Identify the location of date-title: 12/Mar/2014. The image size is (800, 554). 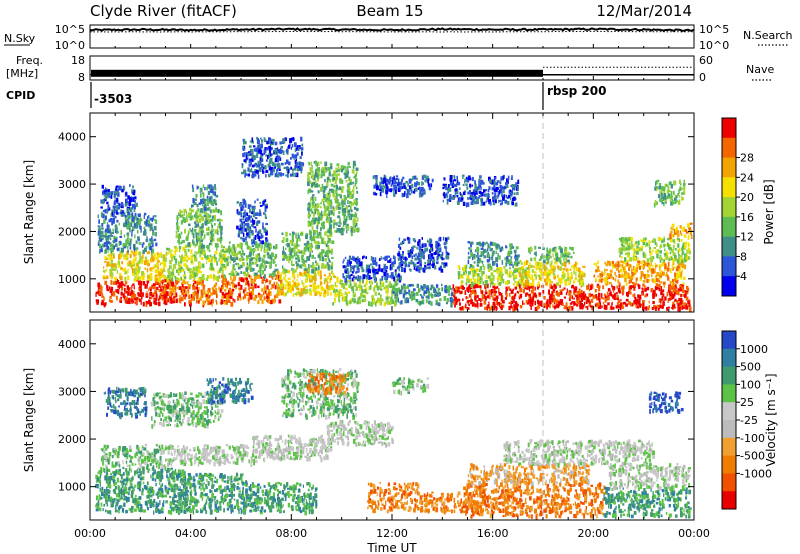
(644, 11).